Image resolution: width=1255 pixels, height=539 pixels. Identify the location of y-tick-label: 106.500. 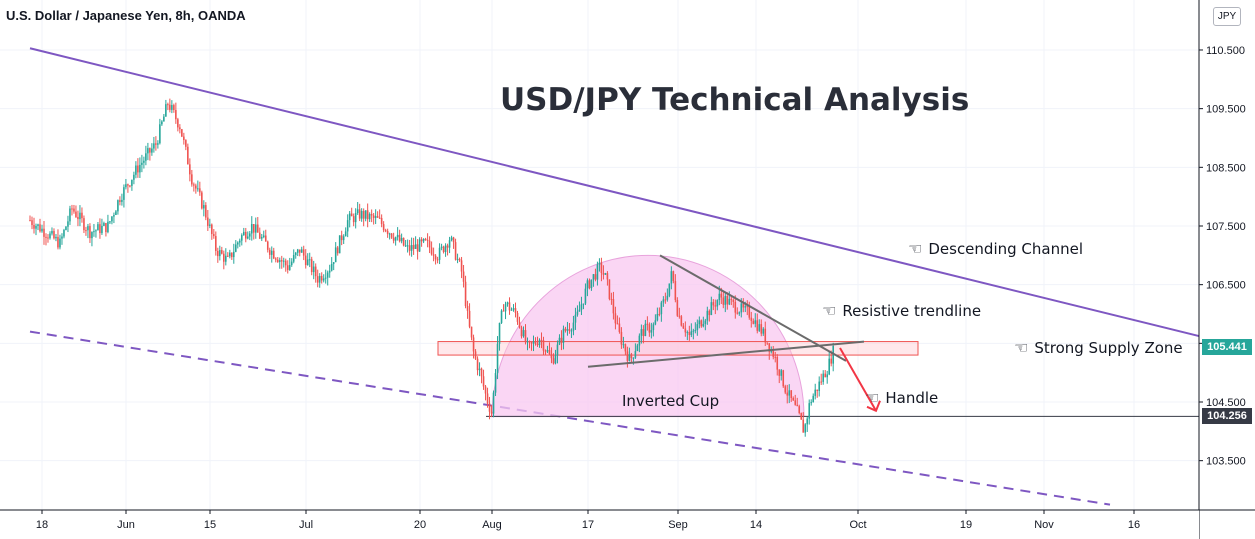
(1226, 286).